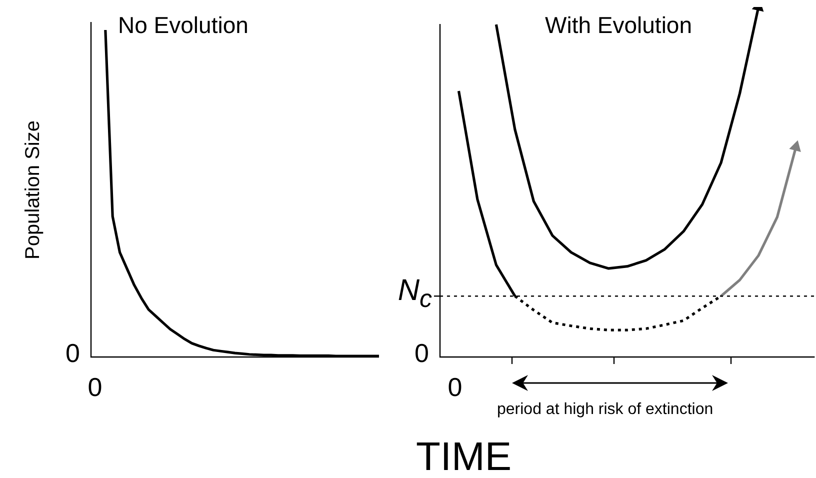  Describe the element at coordinates (618, 25) in the screenshot. I see `chart-title: With Evolution` at that location.